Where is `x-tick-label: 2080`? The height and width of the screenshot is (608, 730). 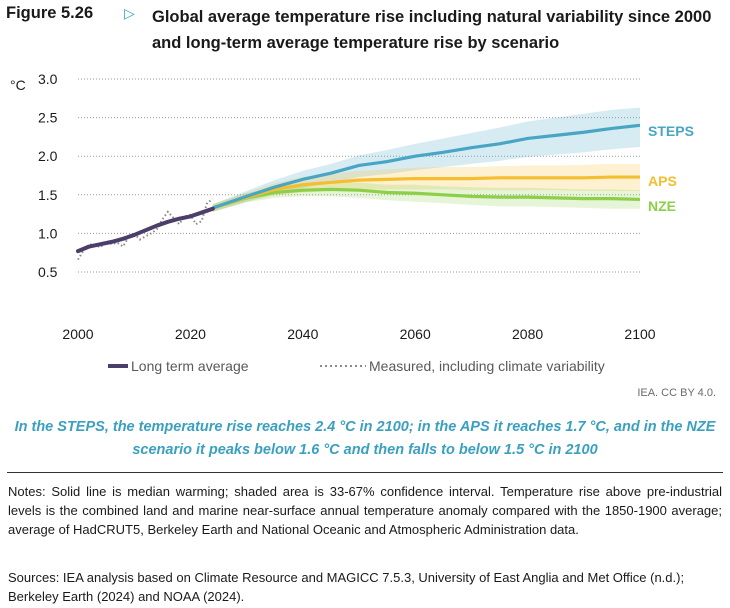
x-tick-label: 2080 is located at coordinates (527, 334).